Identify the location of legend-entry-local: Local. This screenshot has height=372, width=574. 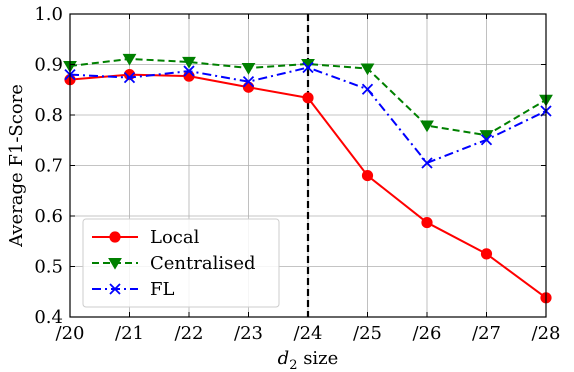
(146, 237).